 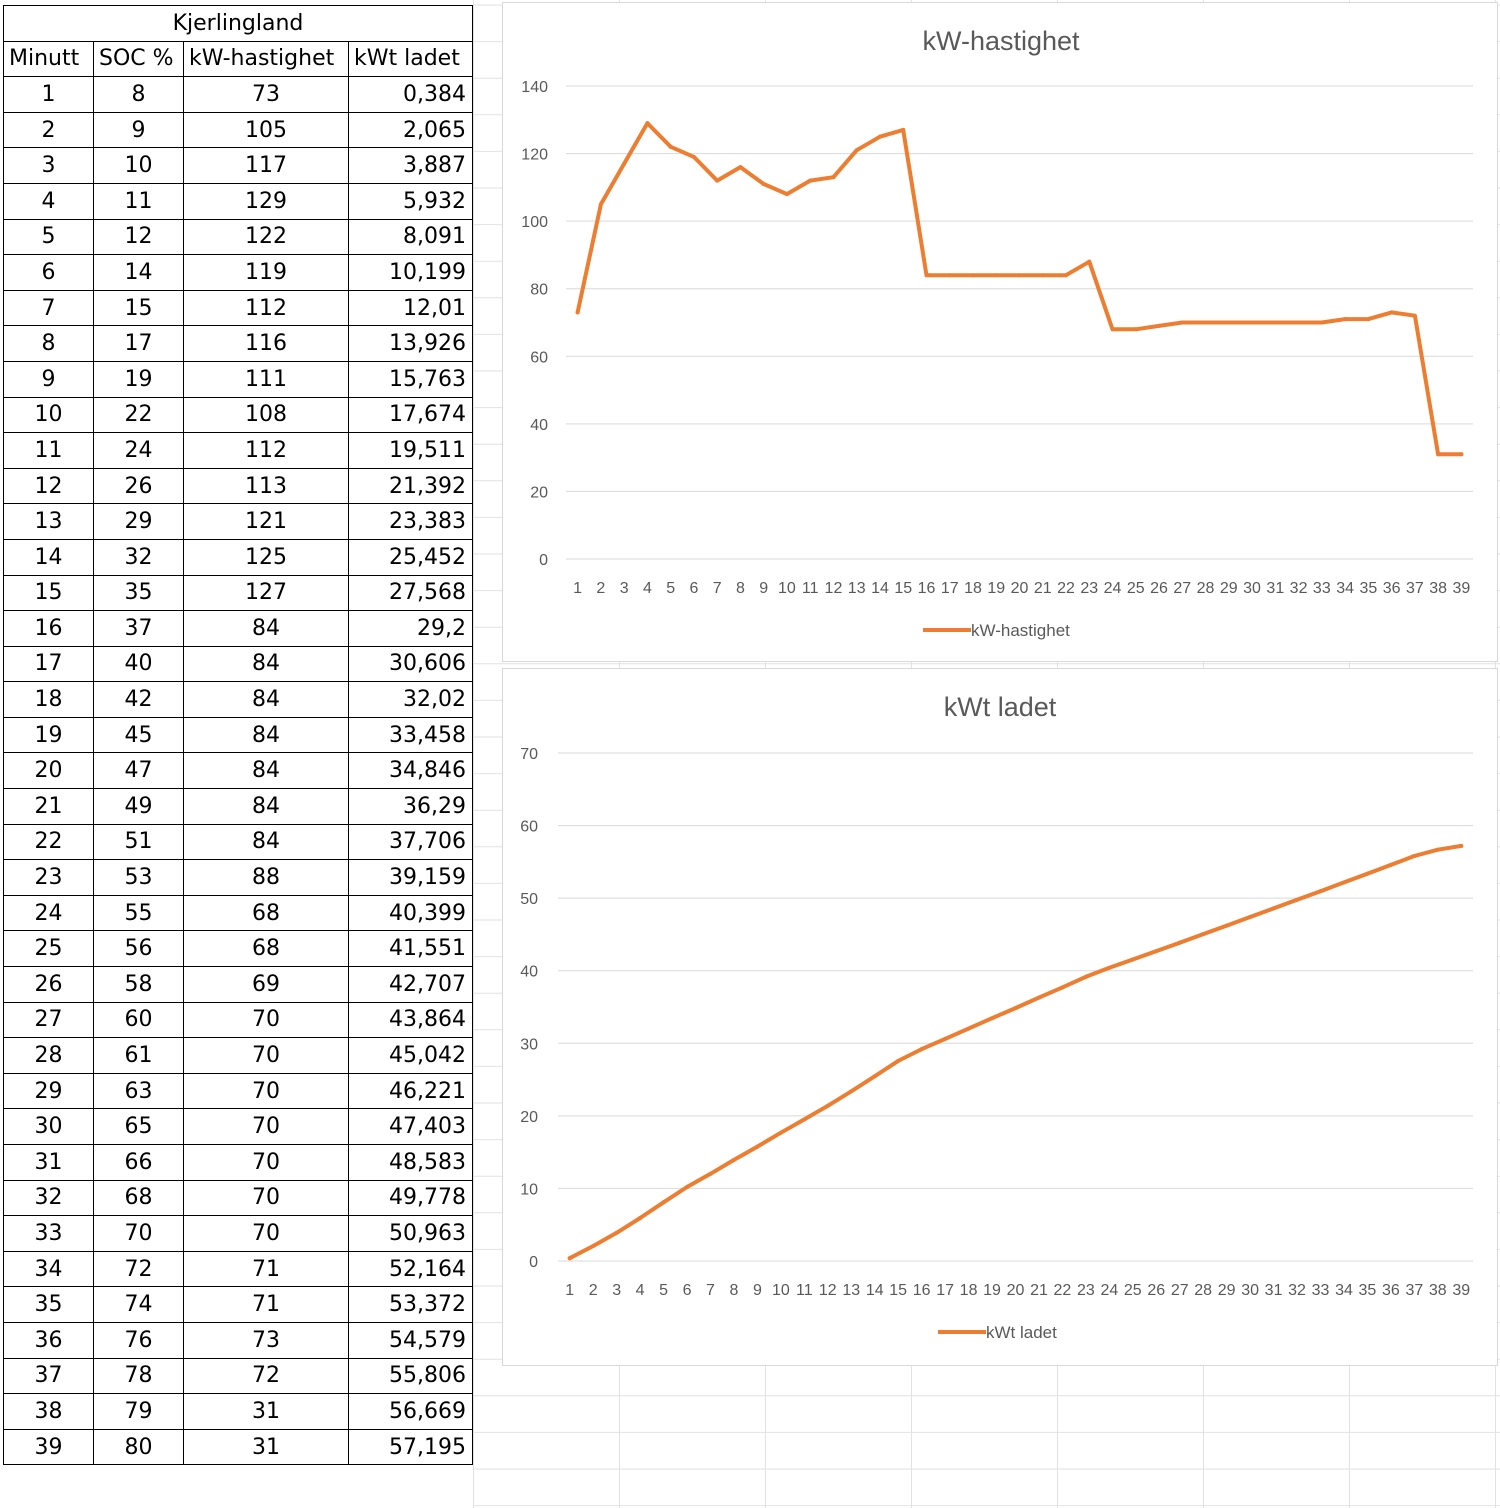 What do you see at coordinates (266, 415) in the screenshot?
I see `cell-kw-hastighet: 108` at bounding box center [266, 415].